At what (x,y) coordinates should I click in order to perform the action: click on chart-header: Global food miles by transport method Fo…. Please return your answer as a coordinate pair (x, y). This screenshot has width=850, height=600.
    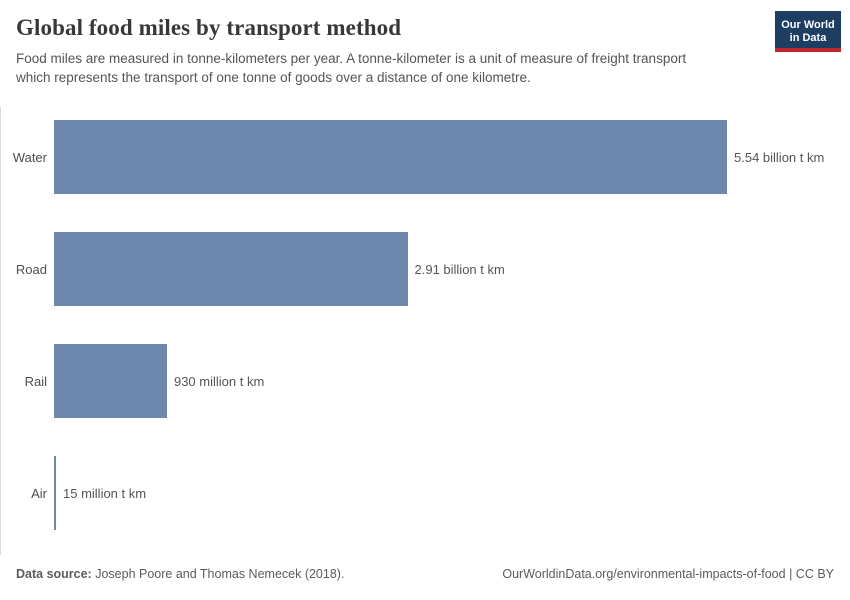
    Looking at the image, I should click on (425, 43).